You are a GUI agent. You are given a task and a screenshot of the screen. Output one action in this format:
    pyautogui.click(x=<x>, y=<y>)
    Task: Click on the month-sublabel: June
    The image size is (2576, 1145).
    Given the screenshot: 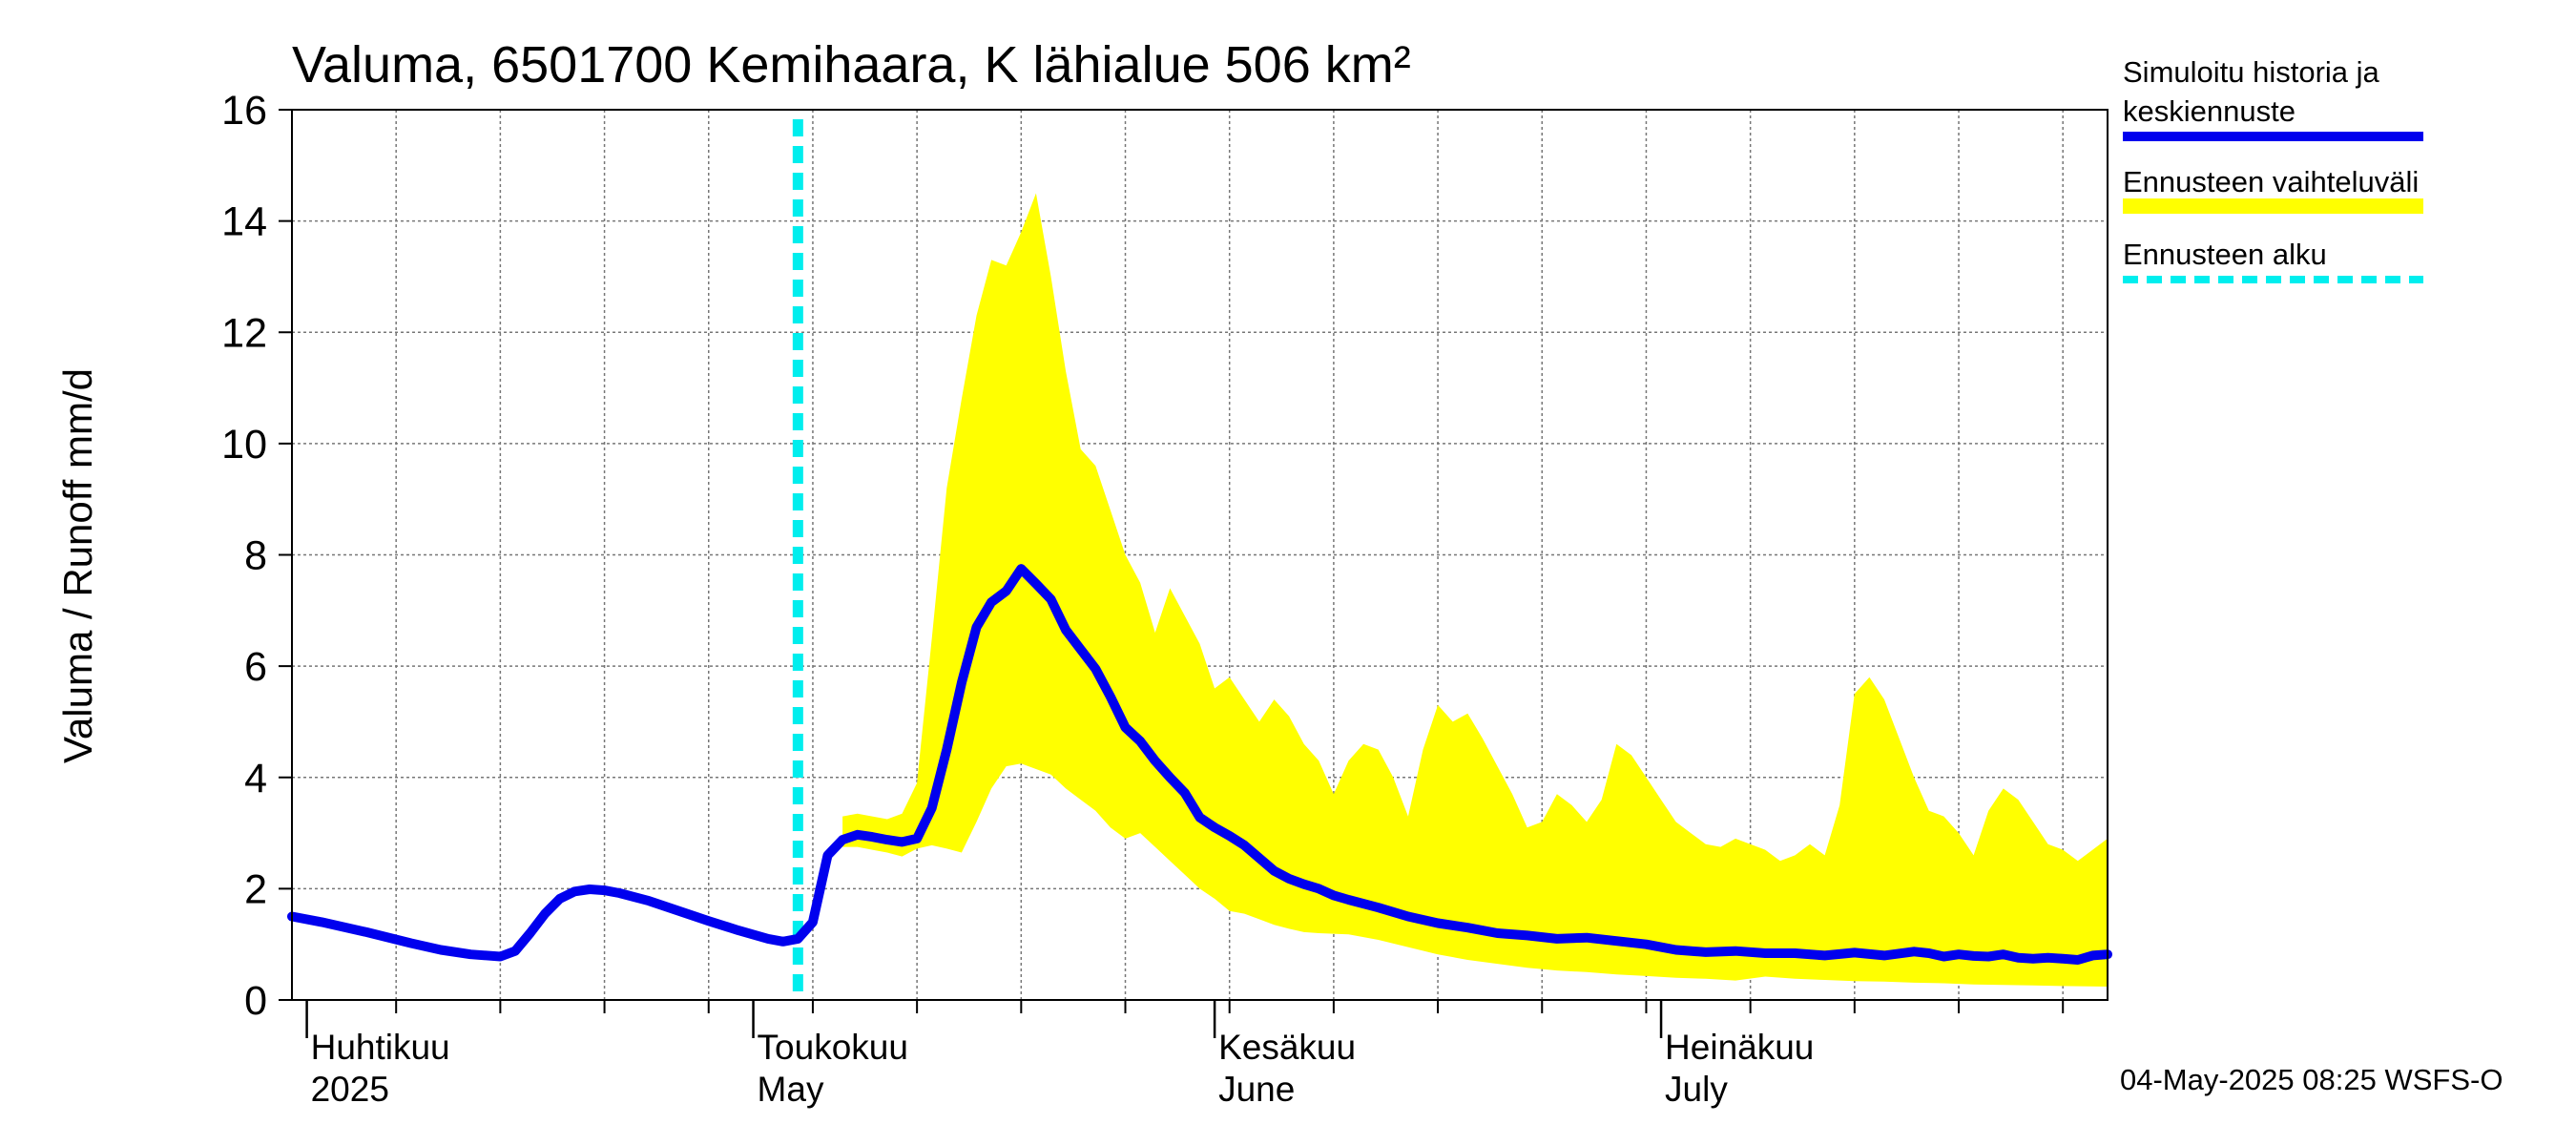 What is the action you would take?
    pyautogui.click(x=1256, y=1090)
    